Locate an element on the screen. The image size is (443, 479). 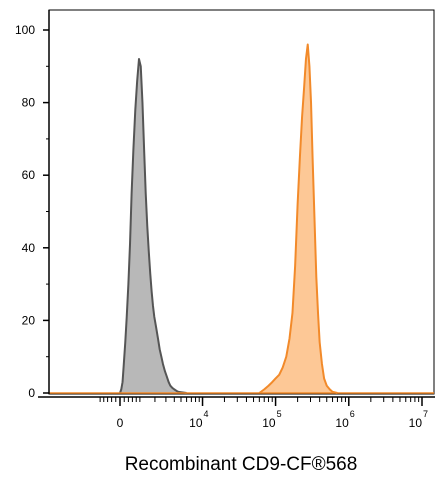
y-axis: 0 20 40 60 80 100 is located at coordinates (32, 205).